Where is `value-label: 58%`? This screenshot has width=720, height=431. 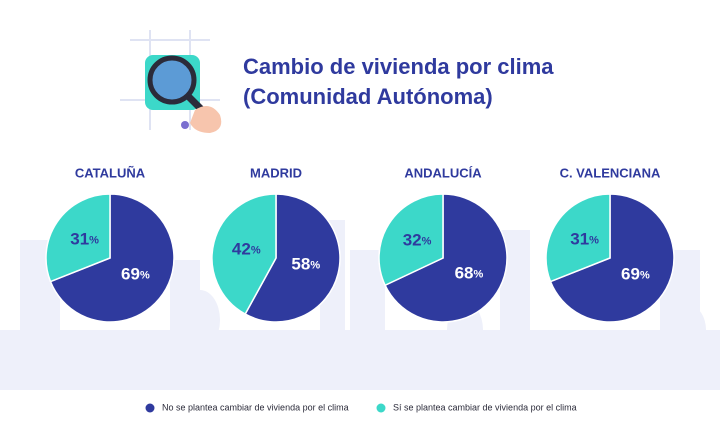 value-label: 58% is located at coordinates (305, 264).